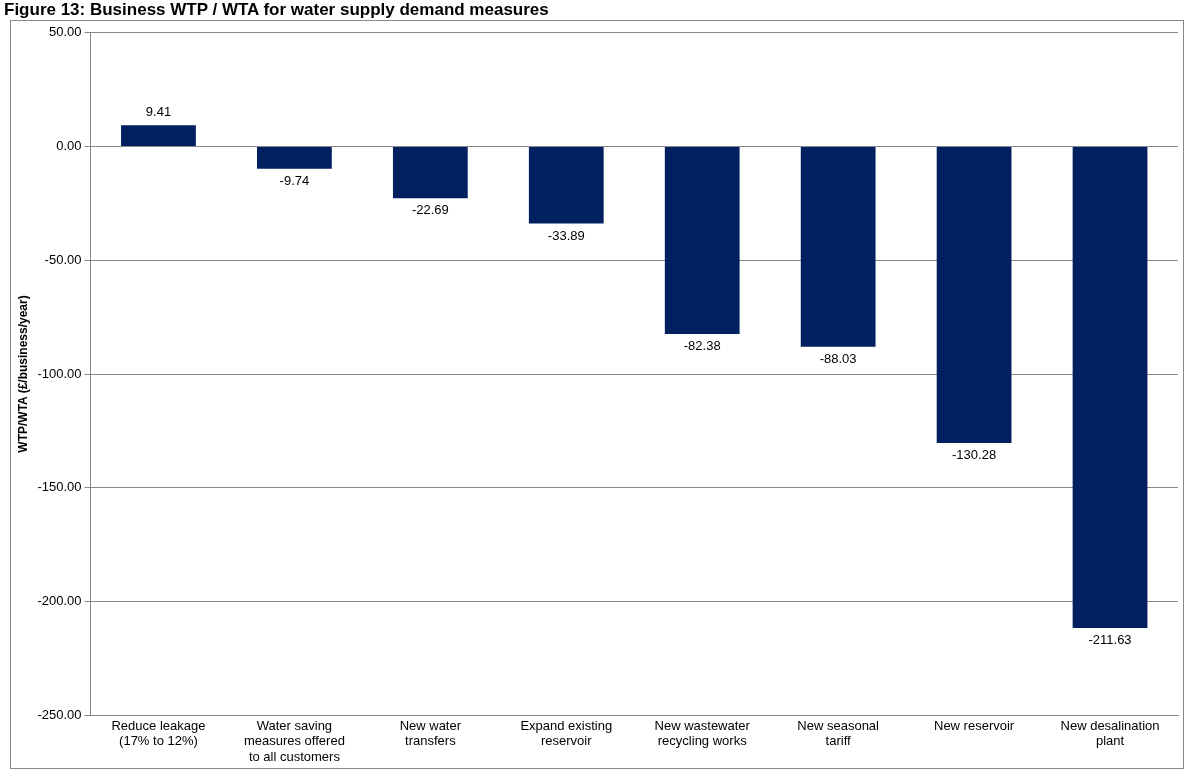 This screenshot has width=1186, height=769. Describe the element at coordinates (63, 259) in the screenshot. I see `y-tick-label: -50.00` at that location.